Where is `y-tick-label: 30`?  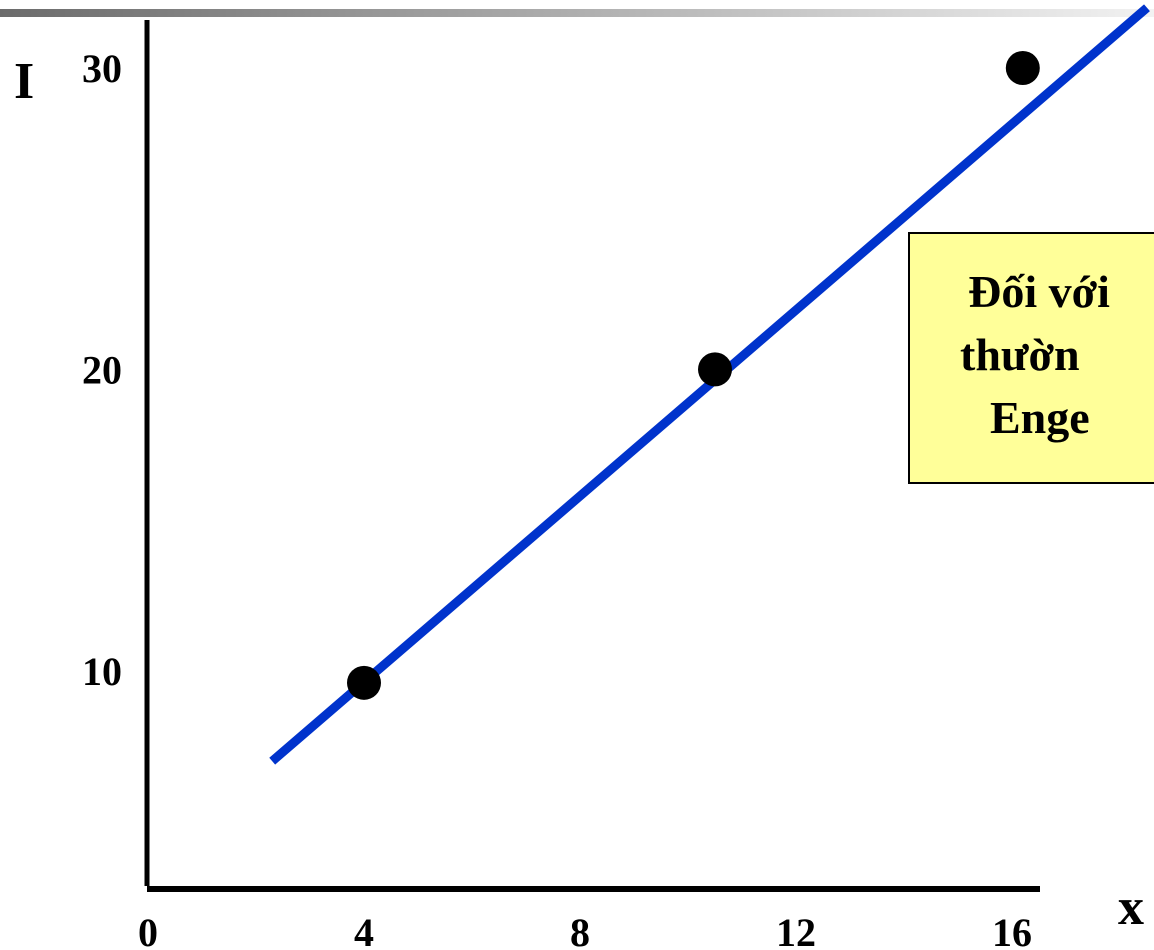
y-tick-label: 30 is located at coordinates (102, 68).